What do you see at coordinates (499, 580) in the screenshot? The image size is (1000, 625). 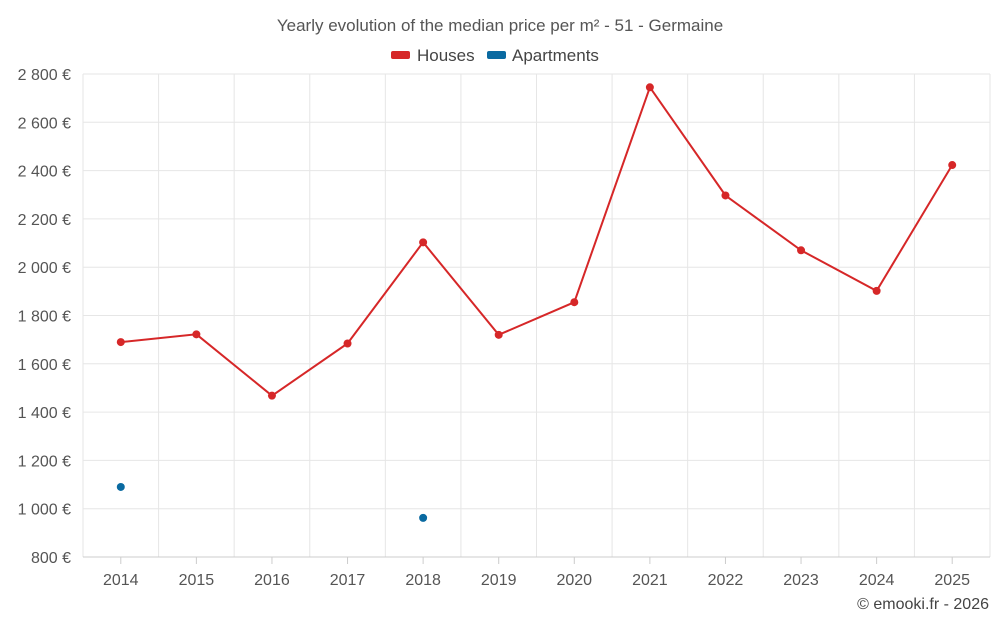 I see `x-tick-label: 2019` at bounding box center [499, 580].